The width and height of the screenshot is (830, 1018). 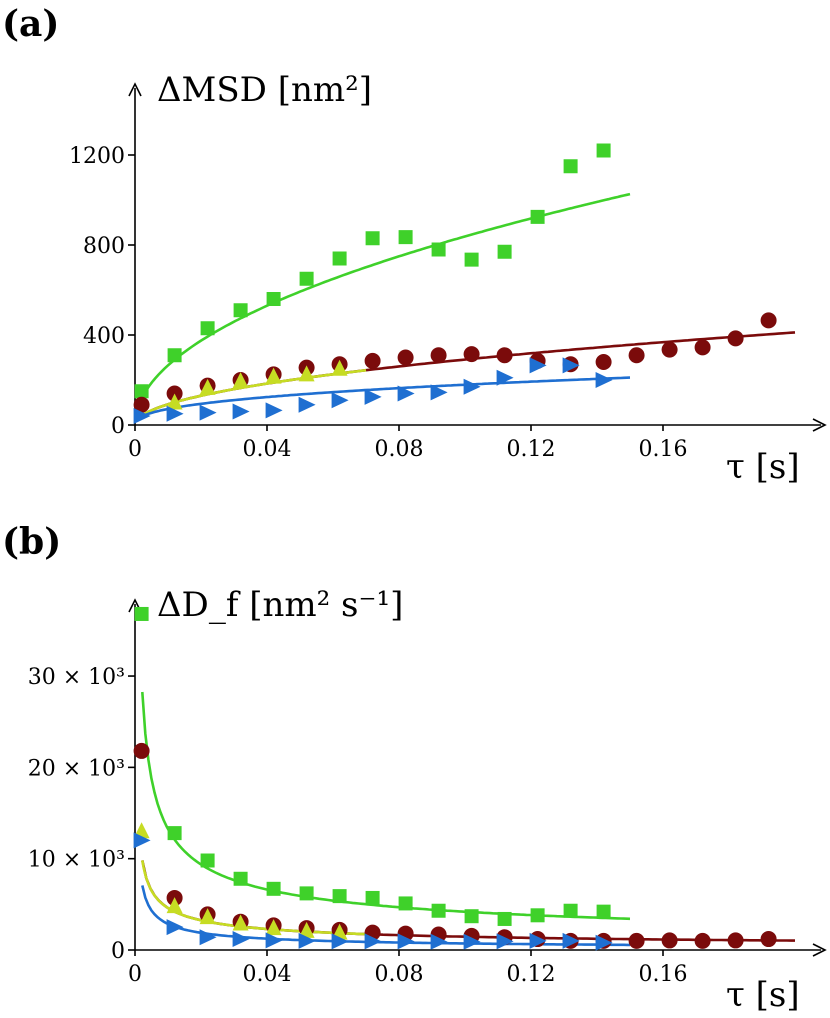 I want to click on x-tick-label: 0, so click(x=135, y=449).